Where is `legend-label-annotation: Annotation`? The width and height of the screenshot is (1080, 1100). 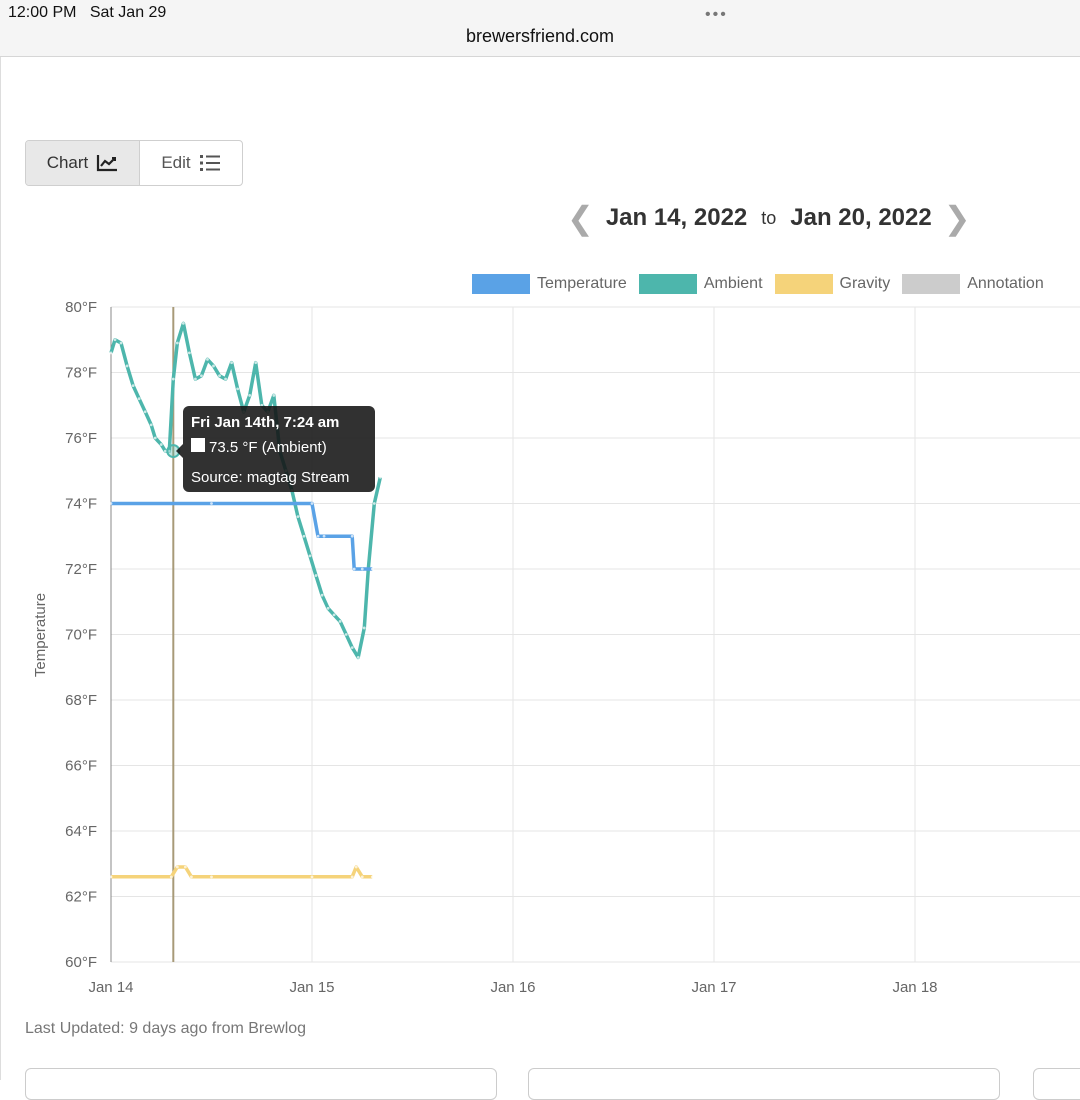 legend-label-annotation: Annotation is located at coordinates (1005, 283).